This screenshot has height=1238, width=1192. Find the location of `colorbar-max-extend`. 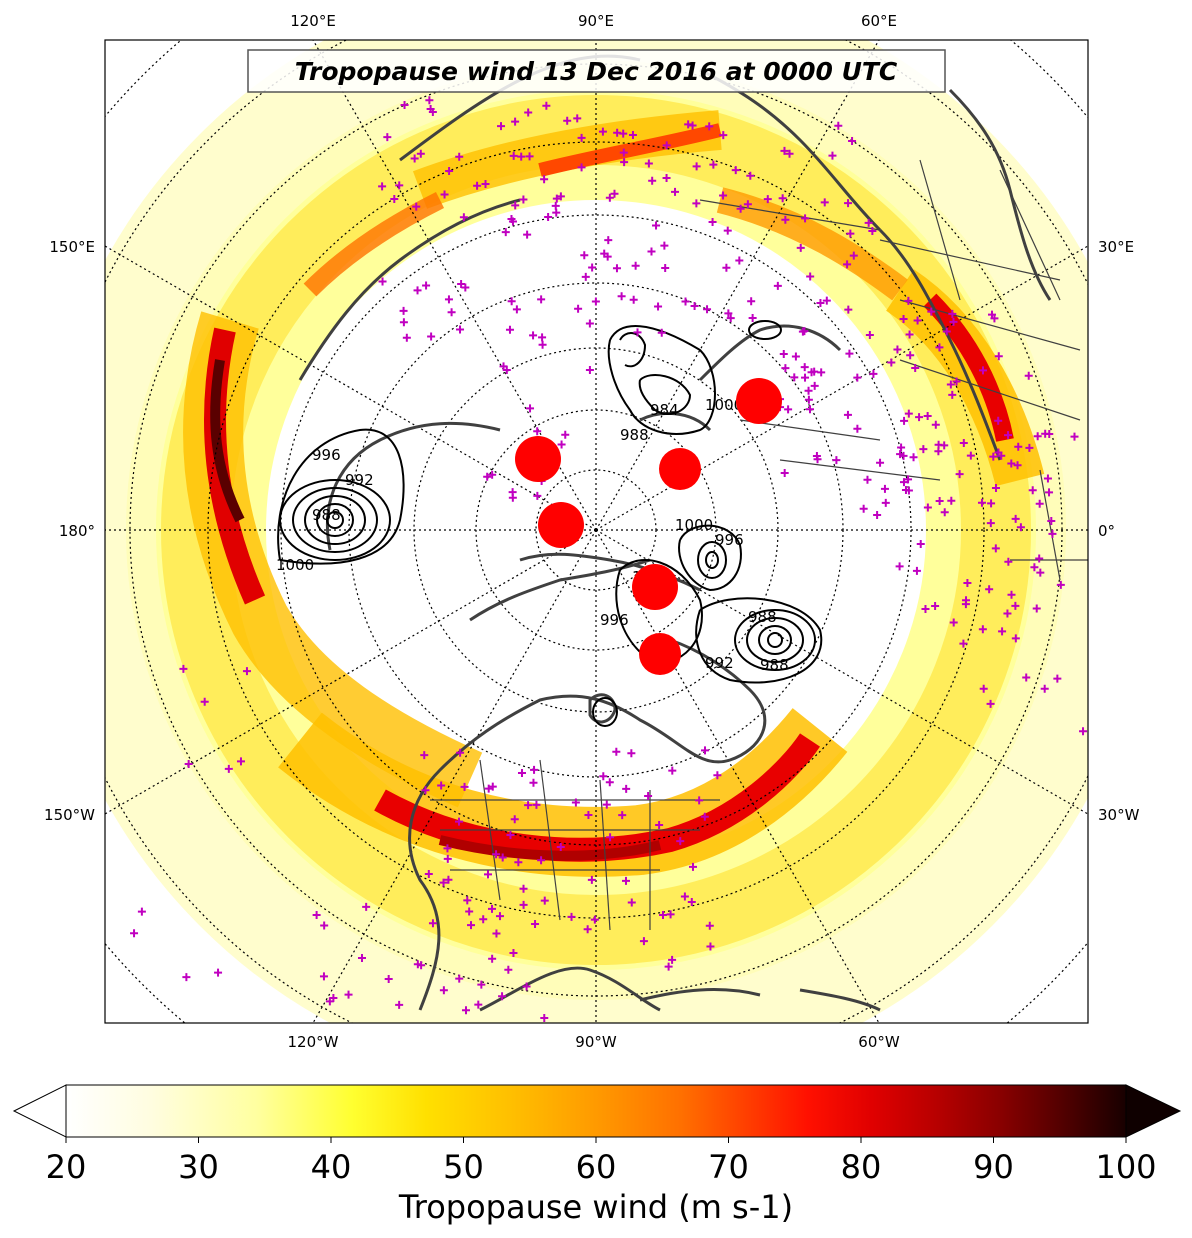

colorbar-max-extend is located at coordinates (1153, 1111).